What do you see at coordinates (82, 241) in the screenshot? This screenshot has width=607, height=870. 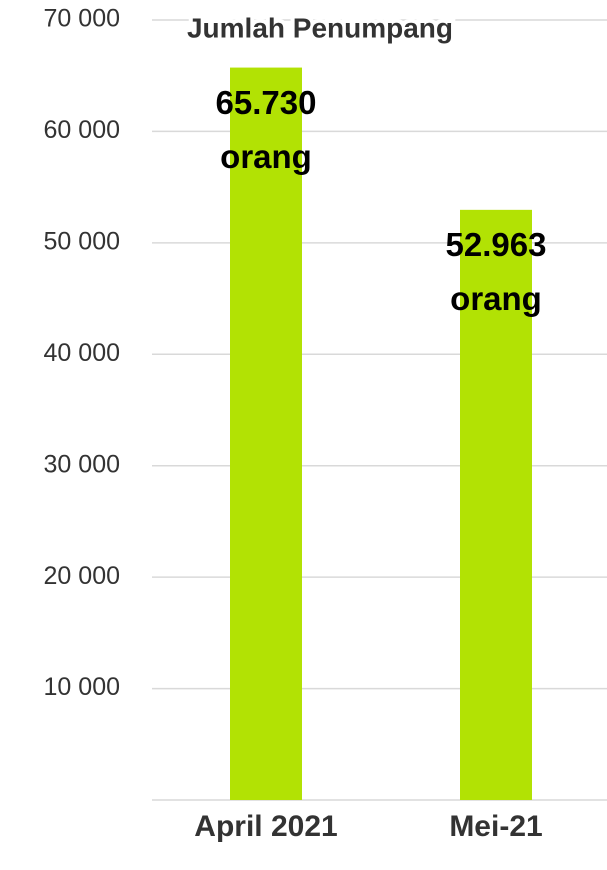 I see `y-tick-label: 50 000` at bounding box center [82, 241].